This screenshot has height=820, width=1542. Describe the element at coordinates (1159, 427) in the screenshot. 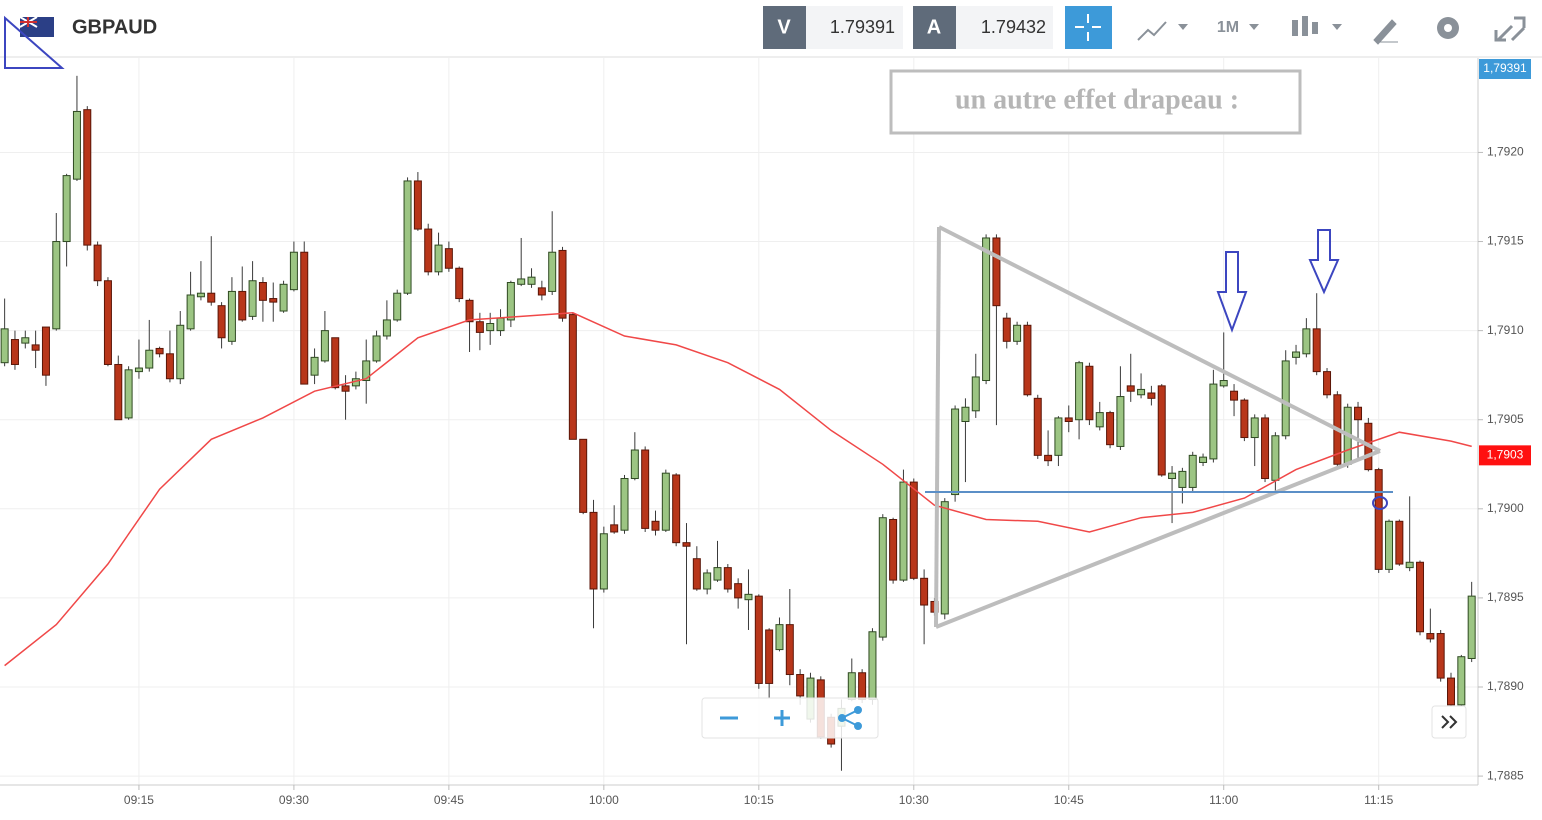

I see `flag-pattern-drawing` at that location.